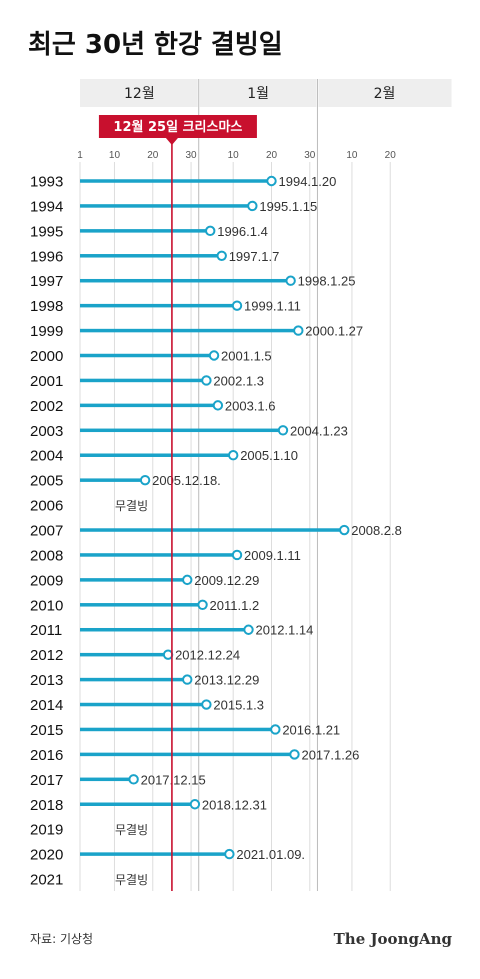 Image resolution: width=480 pixels, height=979 pixels. Describe the element at coordinates (238, 380) in the screenshot. I see `date-label: 2002.1.3` at that location.